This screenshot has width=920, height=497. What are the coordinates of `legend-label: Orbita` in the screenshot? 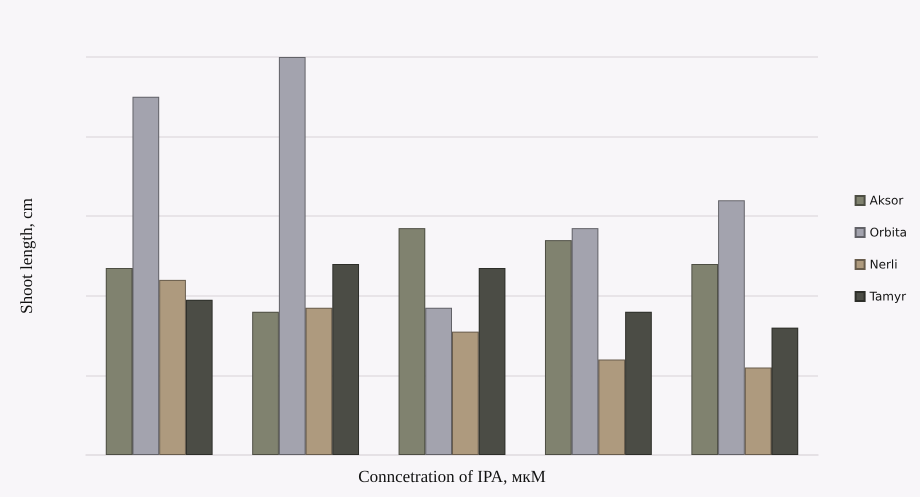 It's located at (888, 233).